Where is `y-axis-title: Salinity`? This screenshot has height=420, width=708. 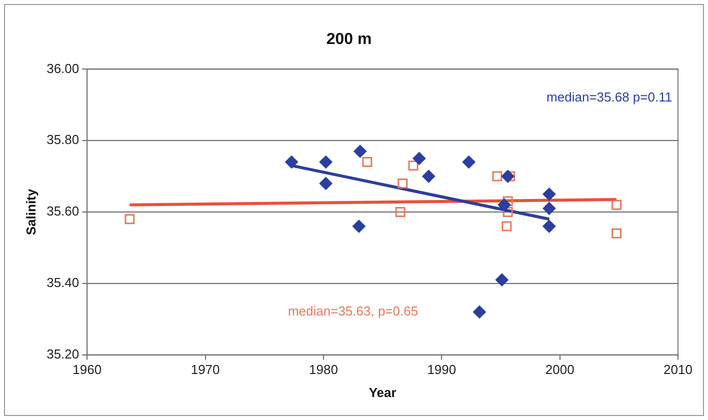 y-axis-title: Salinity is located at coordinates (30, 212).